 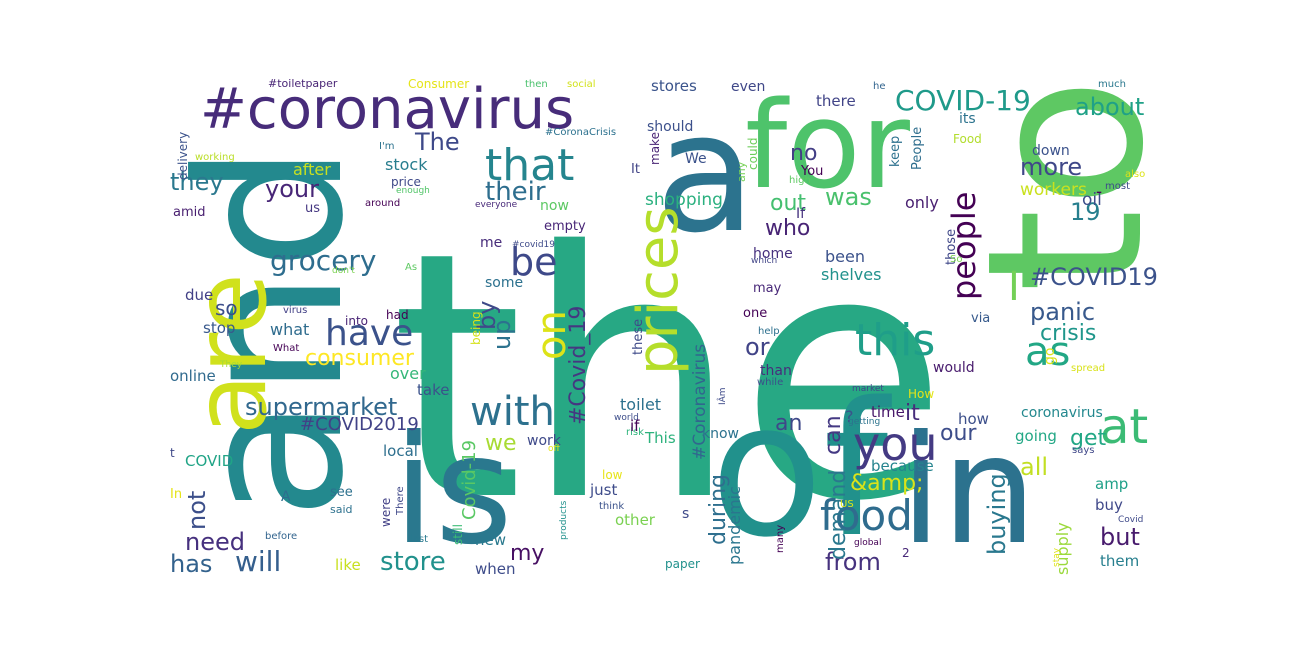 I want to click on word-store: store, so click(x=413, y=562).